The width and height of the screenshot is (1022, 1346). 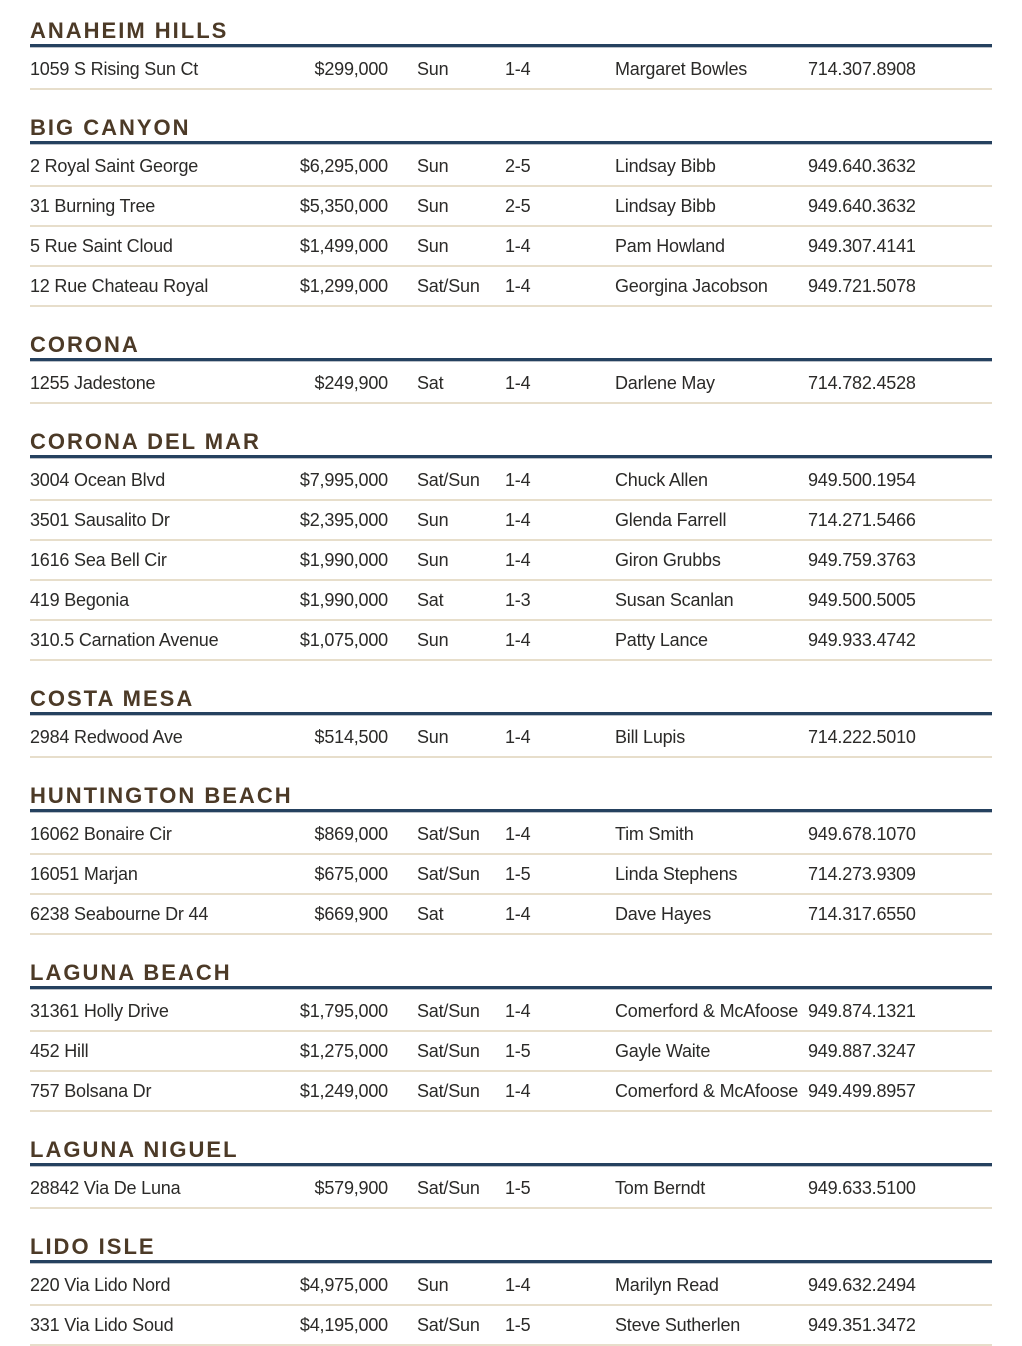 I want to click on listing-price: $514,500, so click(x=351, y=736).